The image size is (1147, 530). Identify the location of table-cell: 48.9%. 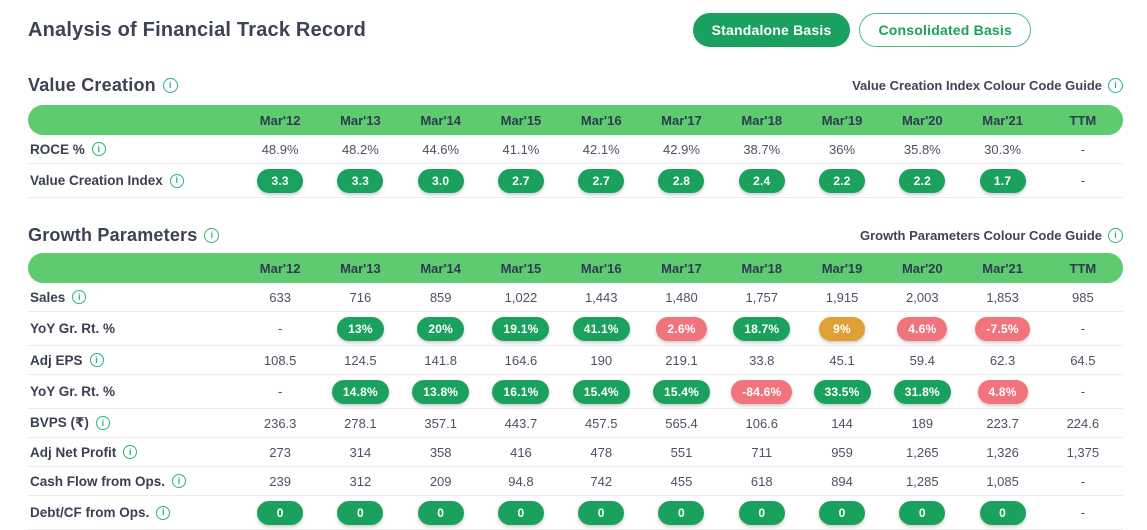
(280, 149).